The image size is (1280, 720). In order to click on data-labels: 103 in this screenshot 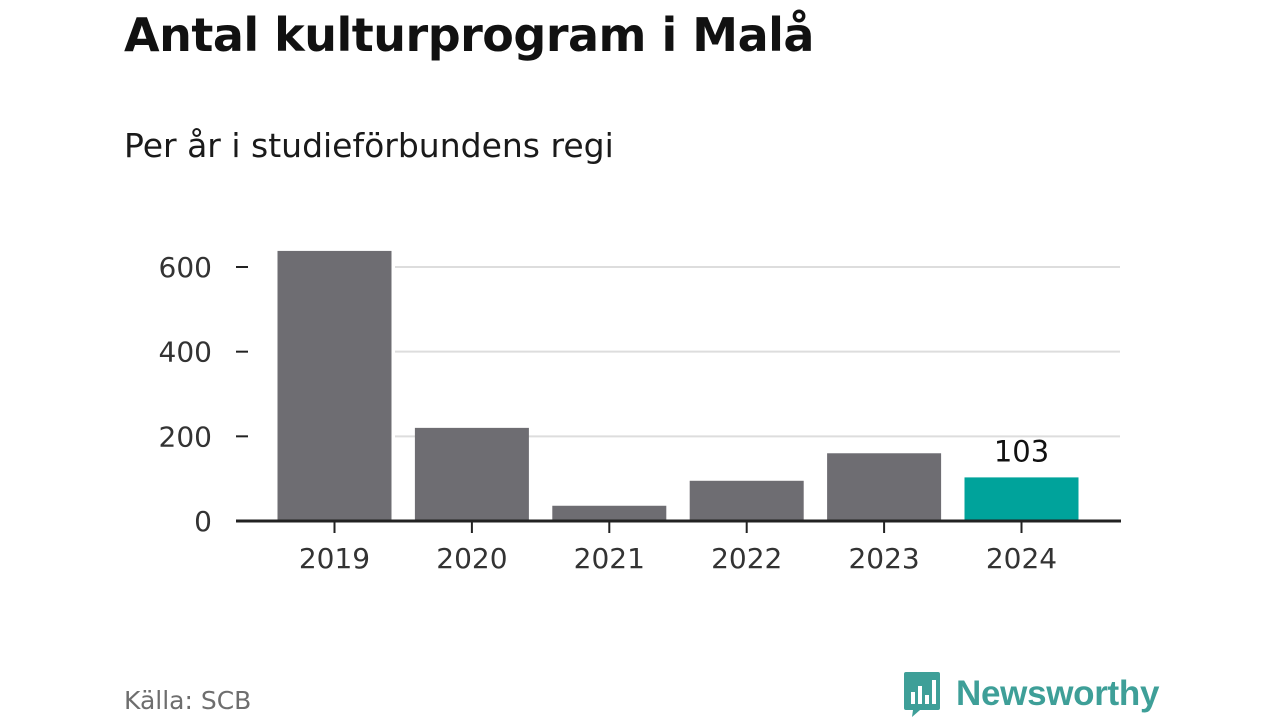, I will do `click(1021, 451)`.